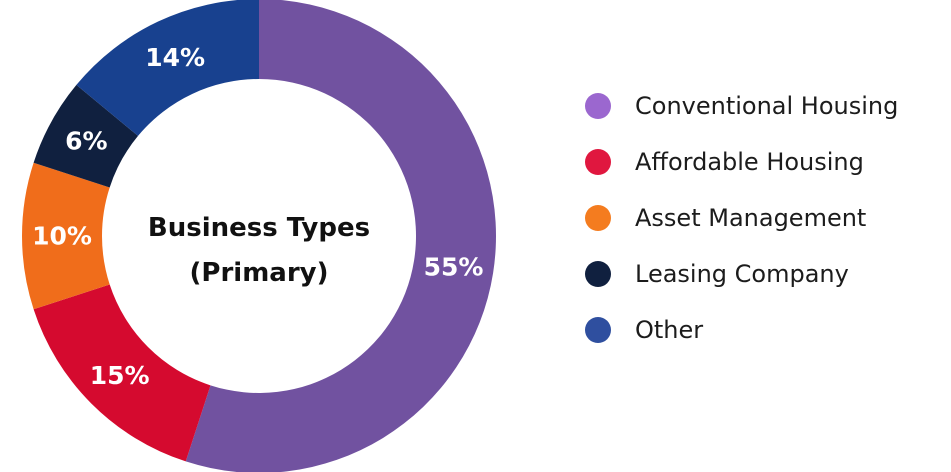  What do you see at coordinates (259, 273) in the screenshot?
I see `chart-title-line-2: (Primary)` at bounding box center [259, 273].